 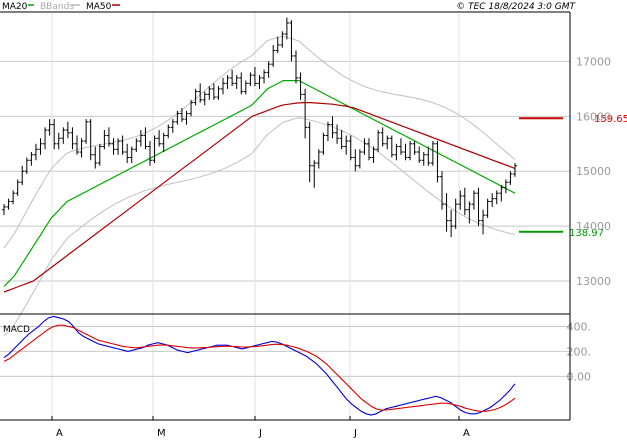 I want to click on legend-ma50-label: MA50, so click(x=99, y=7).